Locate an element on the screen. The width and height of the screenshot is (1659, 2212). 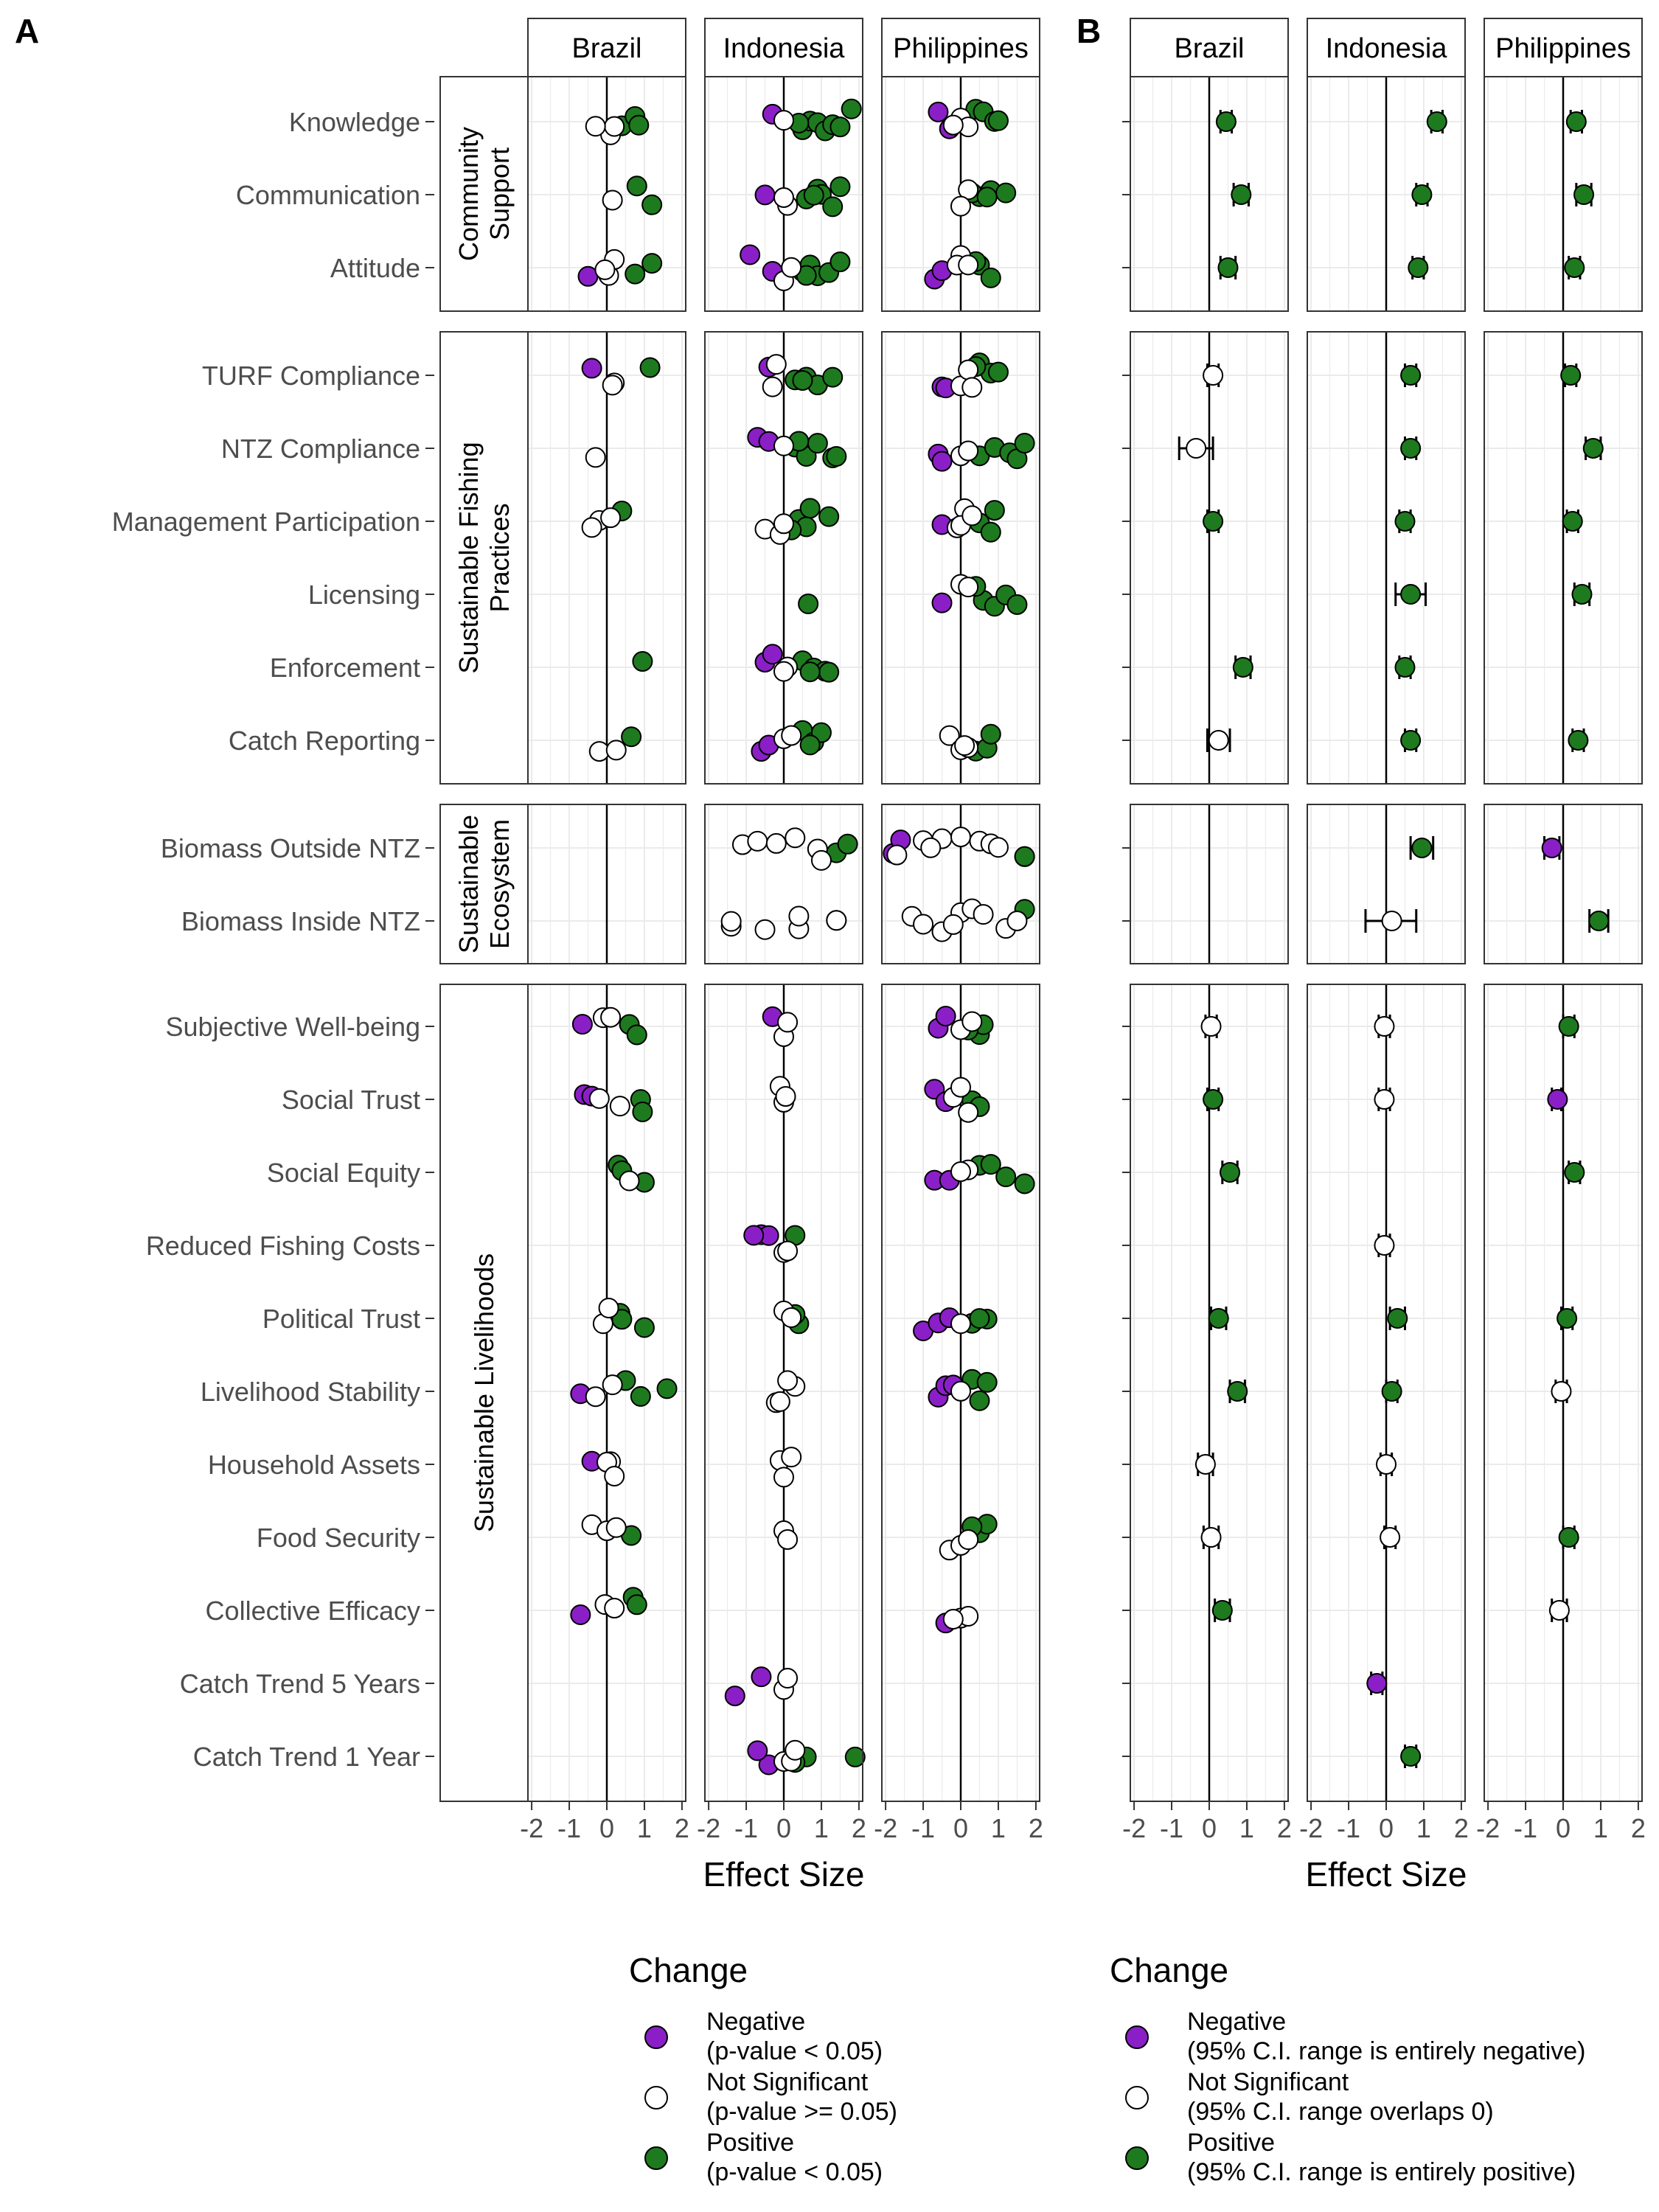
row-label: Food Security is located at coordinates (338, 1538).